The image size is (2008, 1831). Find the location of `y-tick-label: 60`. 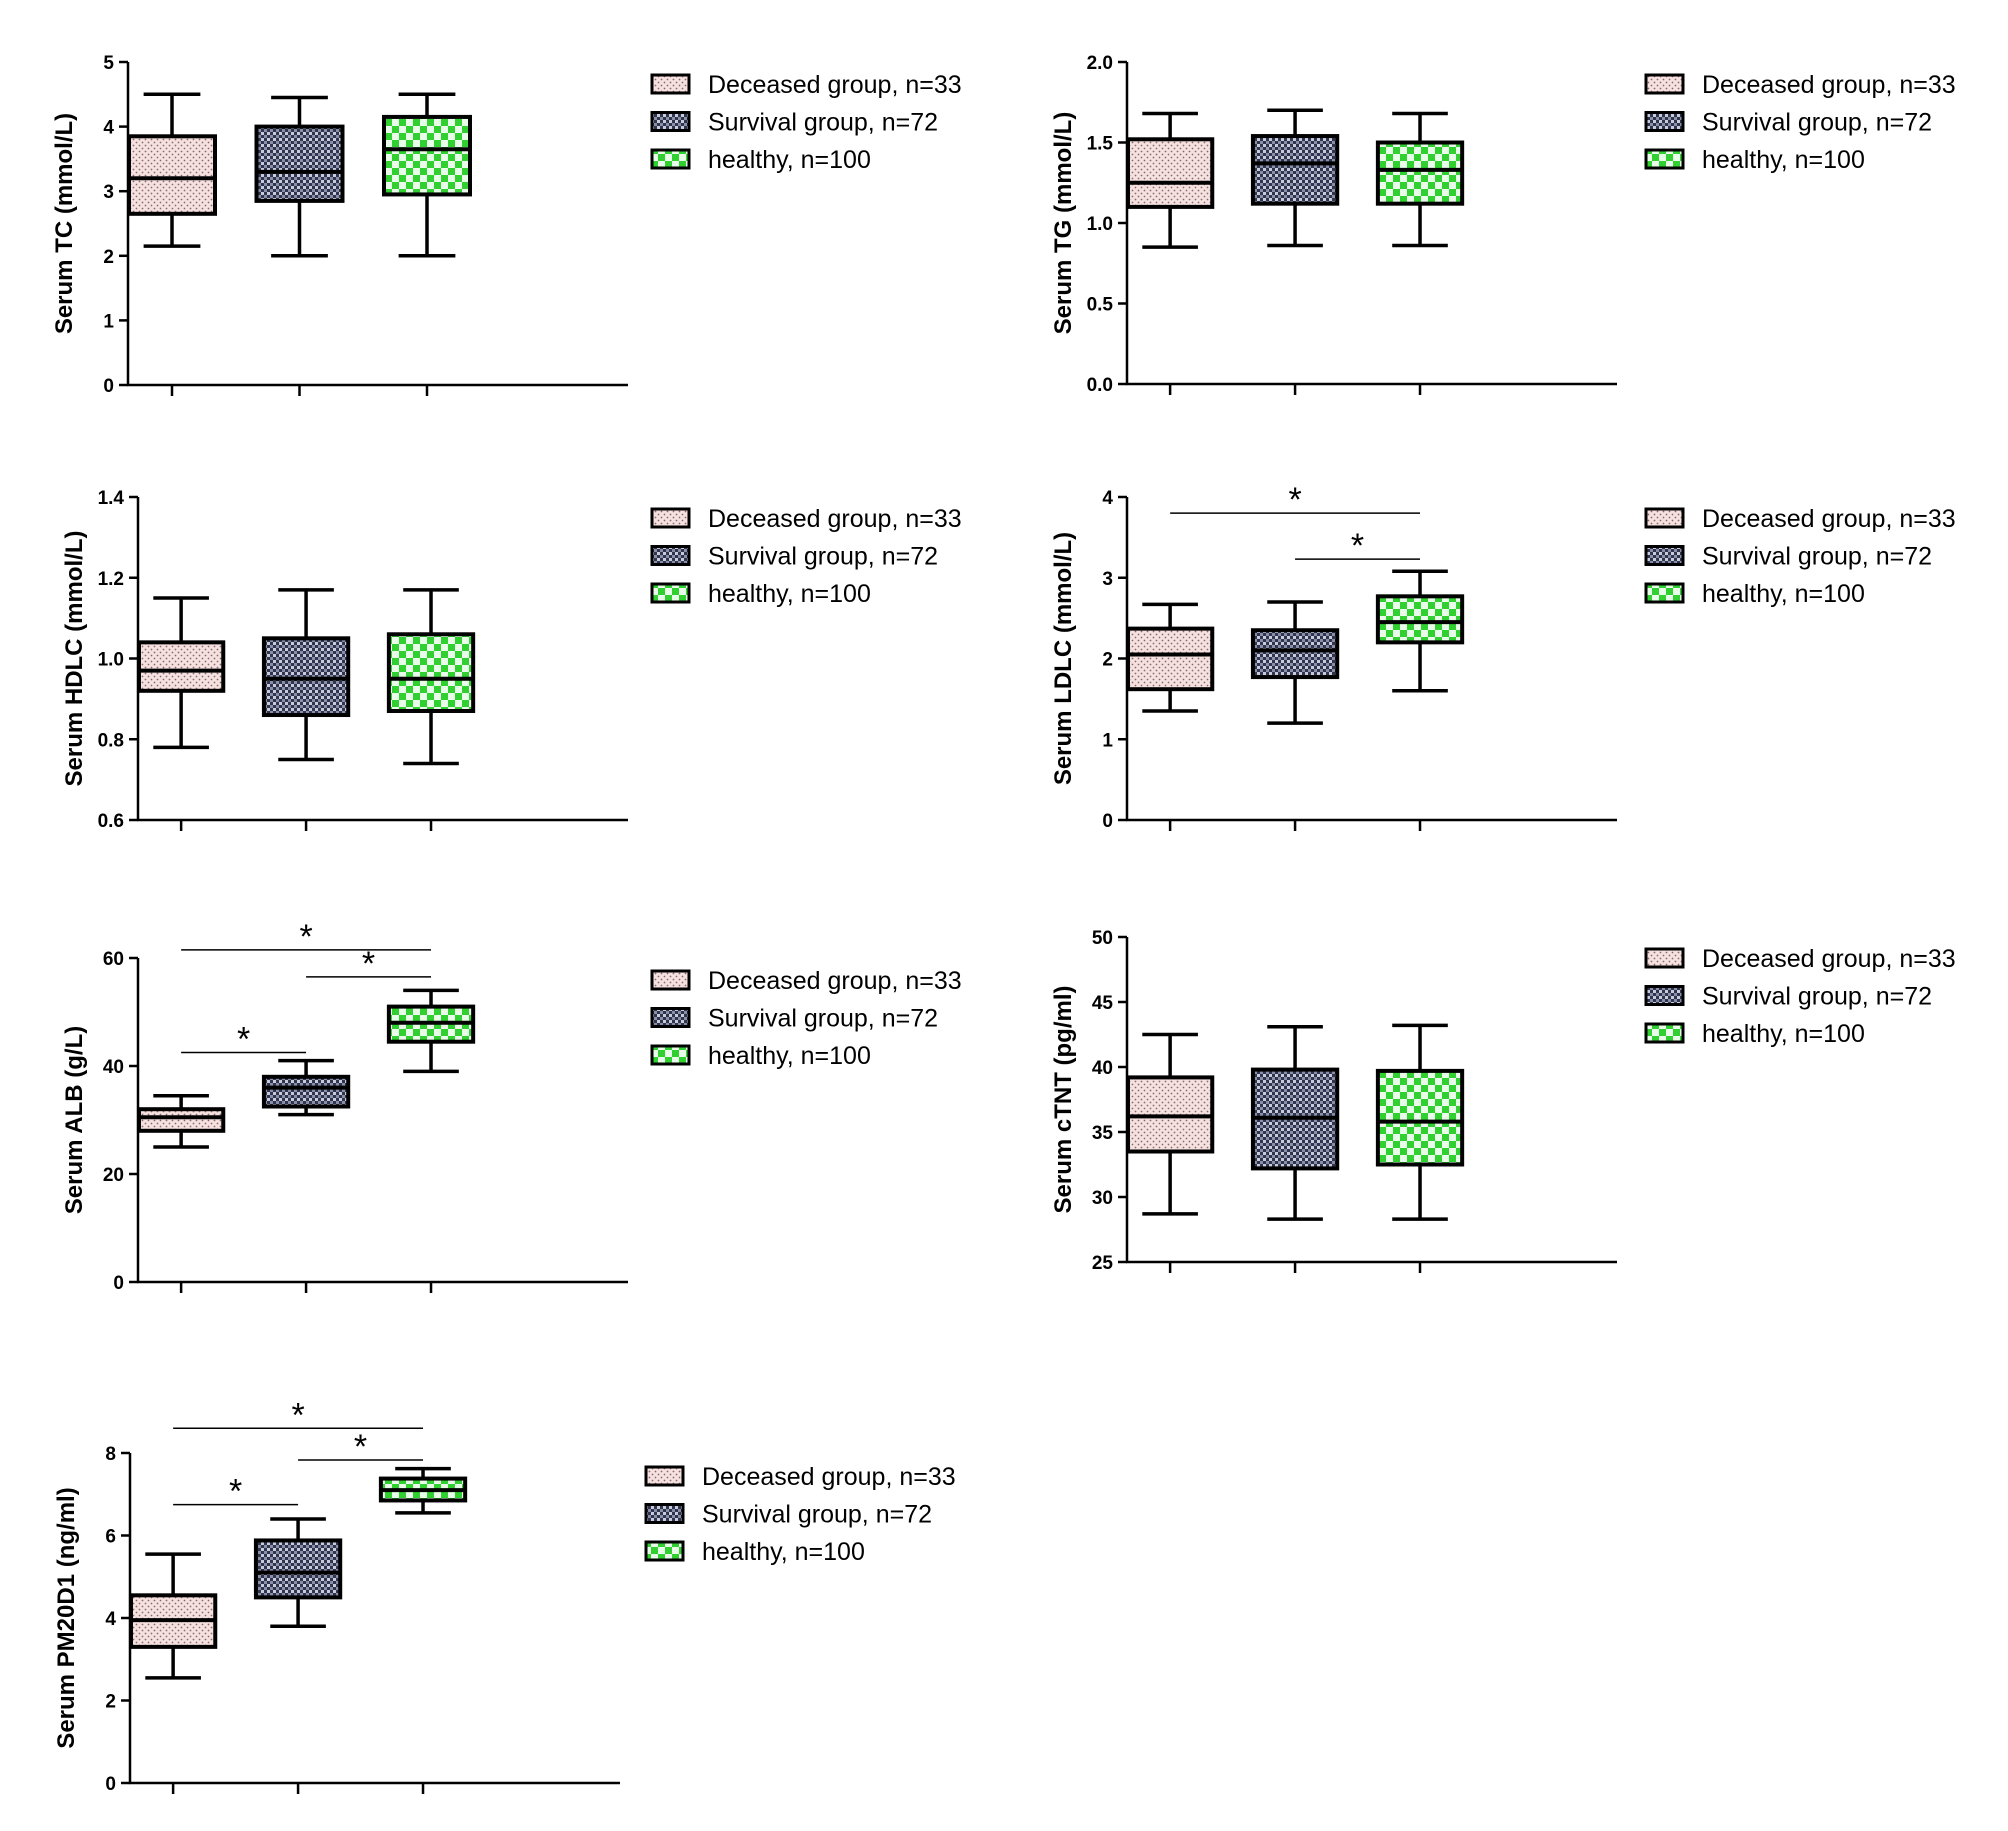

y-tick-label: 60 is located at coordinates (113, 959).